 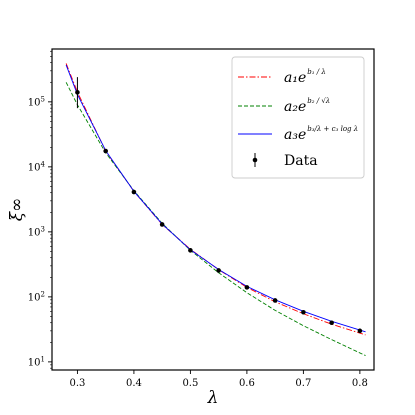 I want to click on x-axis-ticks: 0.3 0.4 0.5 0.6 0.7 0.8, so click(x=218, y=379).